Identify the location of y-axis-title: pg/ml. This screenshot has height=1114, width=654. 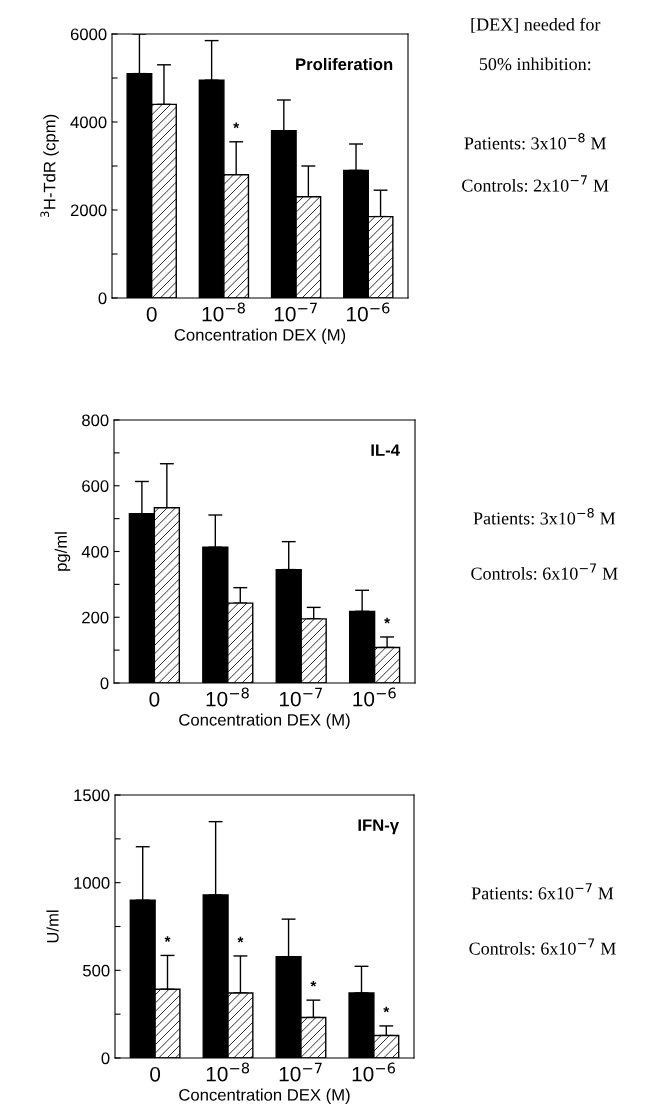
(62, 551).